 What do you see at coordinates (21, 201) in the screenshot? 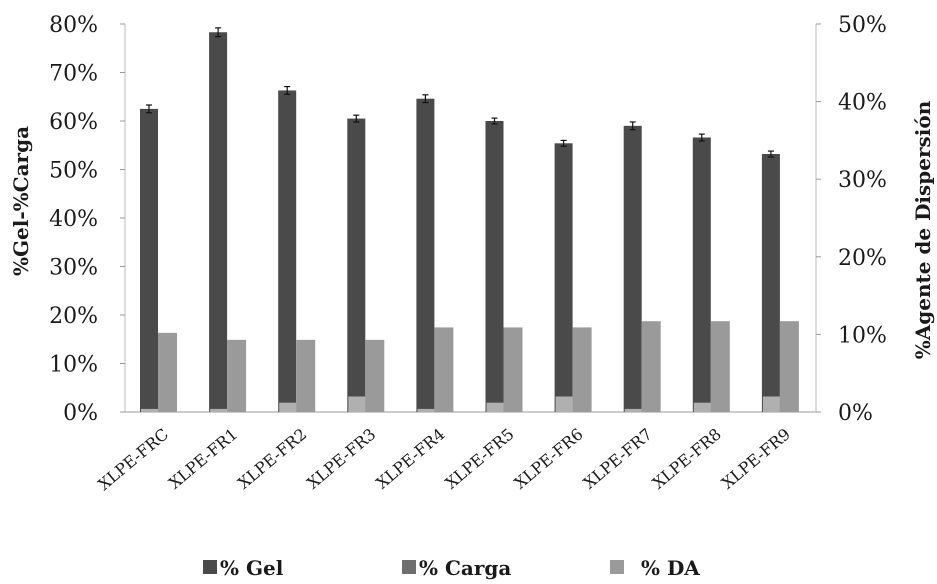
I see `y-axis-left-title: %Gel-%Carga` at bounding box center [21, 201].